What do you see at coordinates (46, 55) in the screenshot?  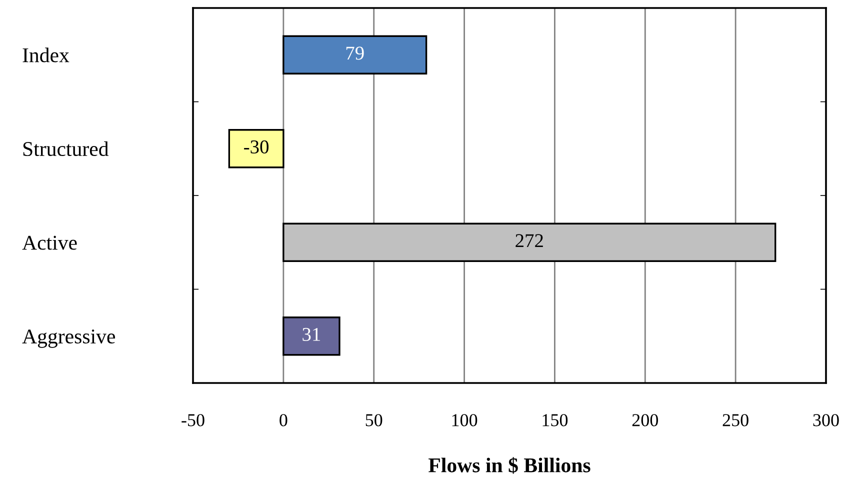 I see `y-tick-label: Index` at bounding box center [46, 55].